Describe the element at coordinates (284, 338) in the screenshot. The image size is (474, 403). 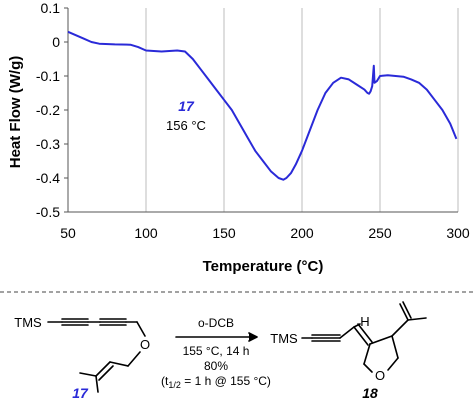
I see `product-tms-label: TMS` at that location.